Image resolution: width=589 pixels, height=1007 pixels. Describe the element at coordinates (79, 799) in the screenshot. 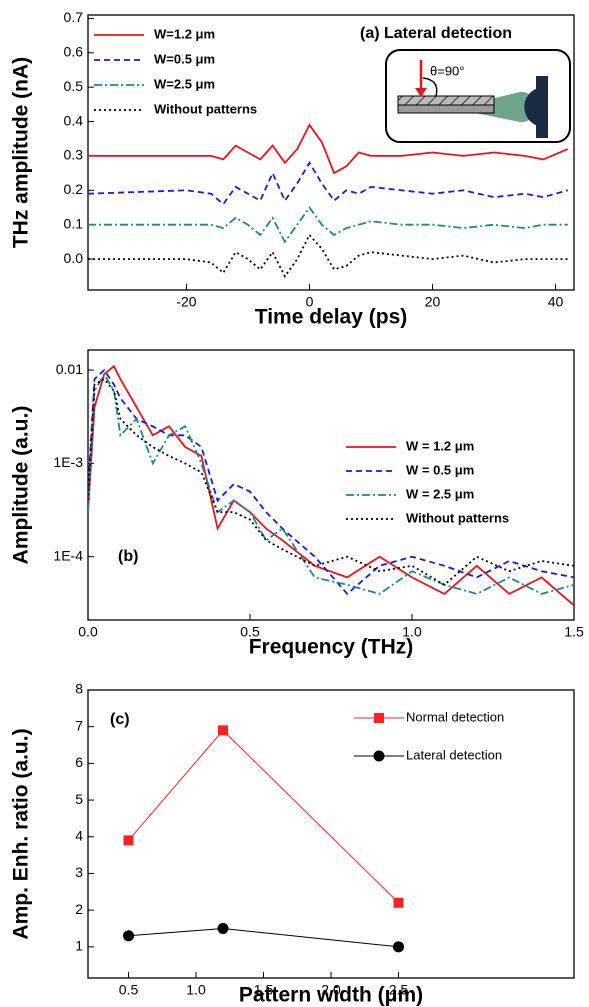

I see `y-tick-label: 5` at that location.